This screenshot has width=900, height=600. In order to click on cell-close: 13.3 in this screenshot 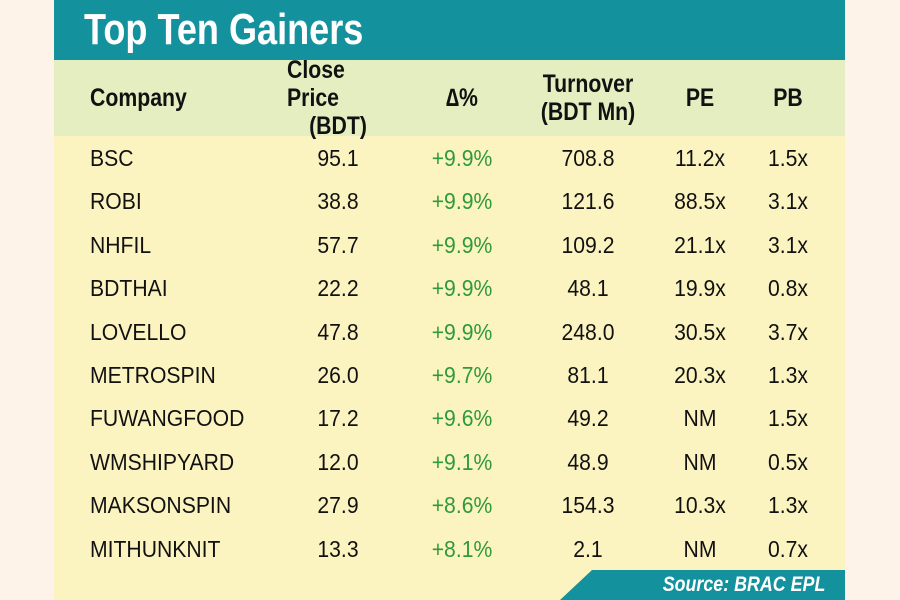, I will do `click(338, 548)`.